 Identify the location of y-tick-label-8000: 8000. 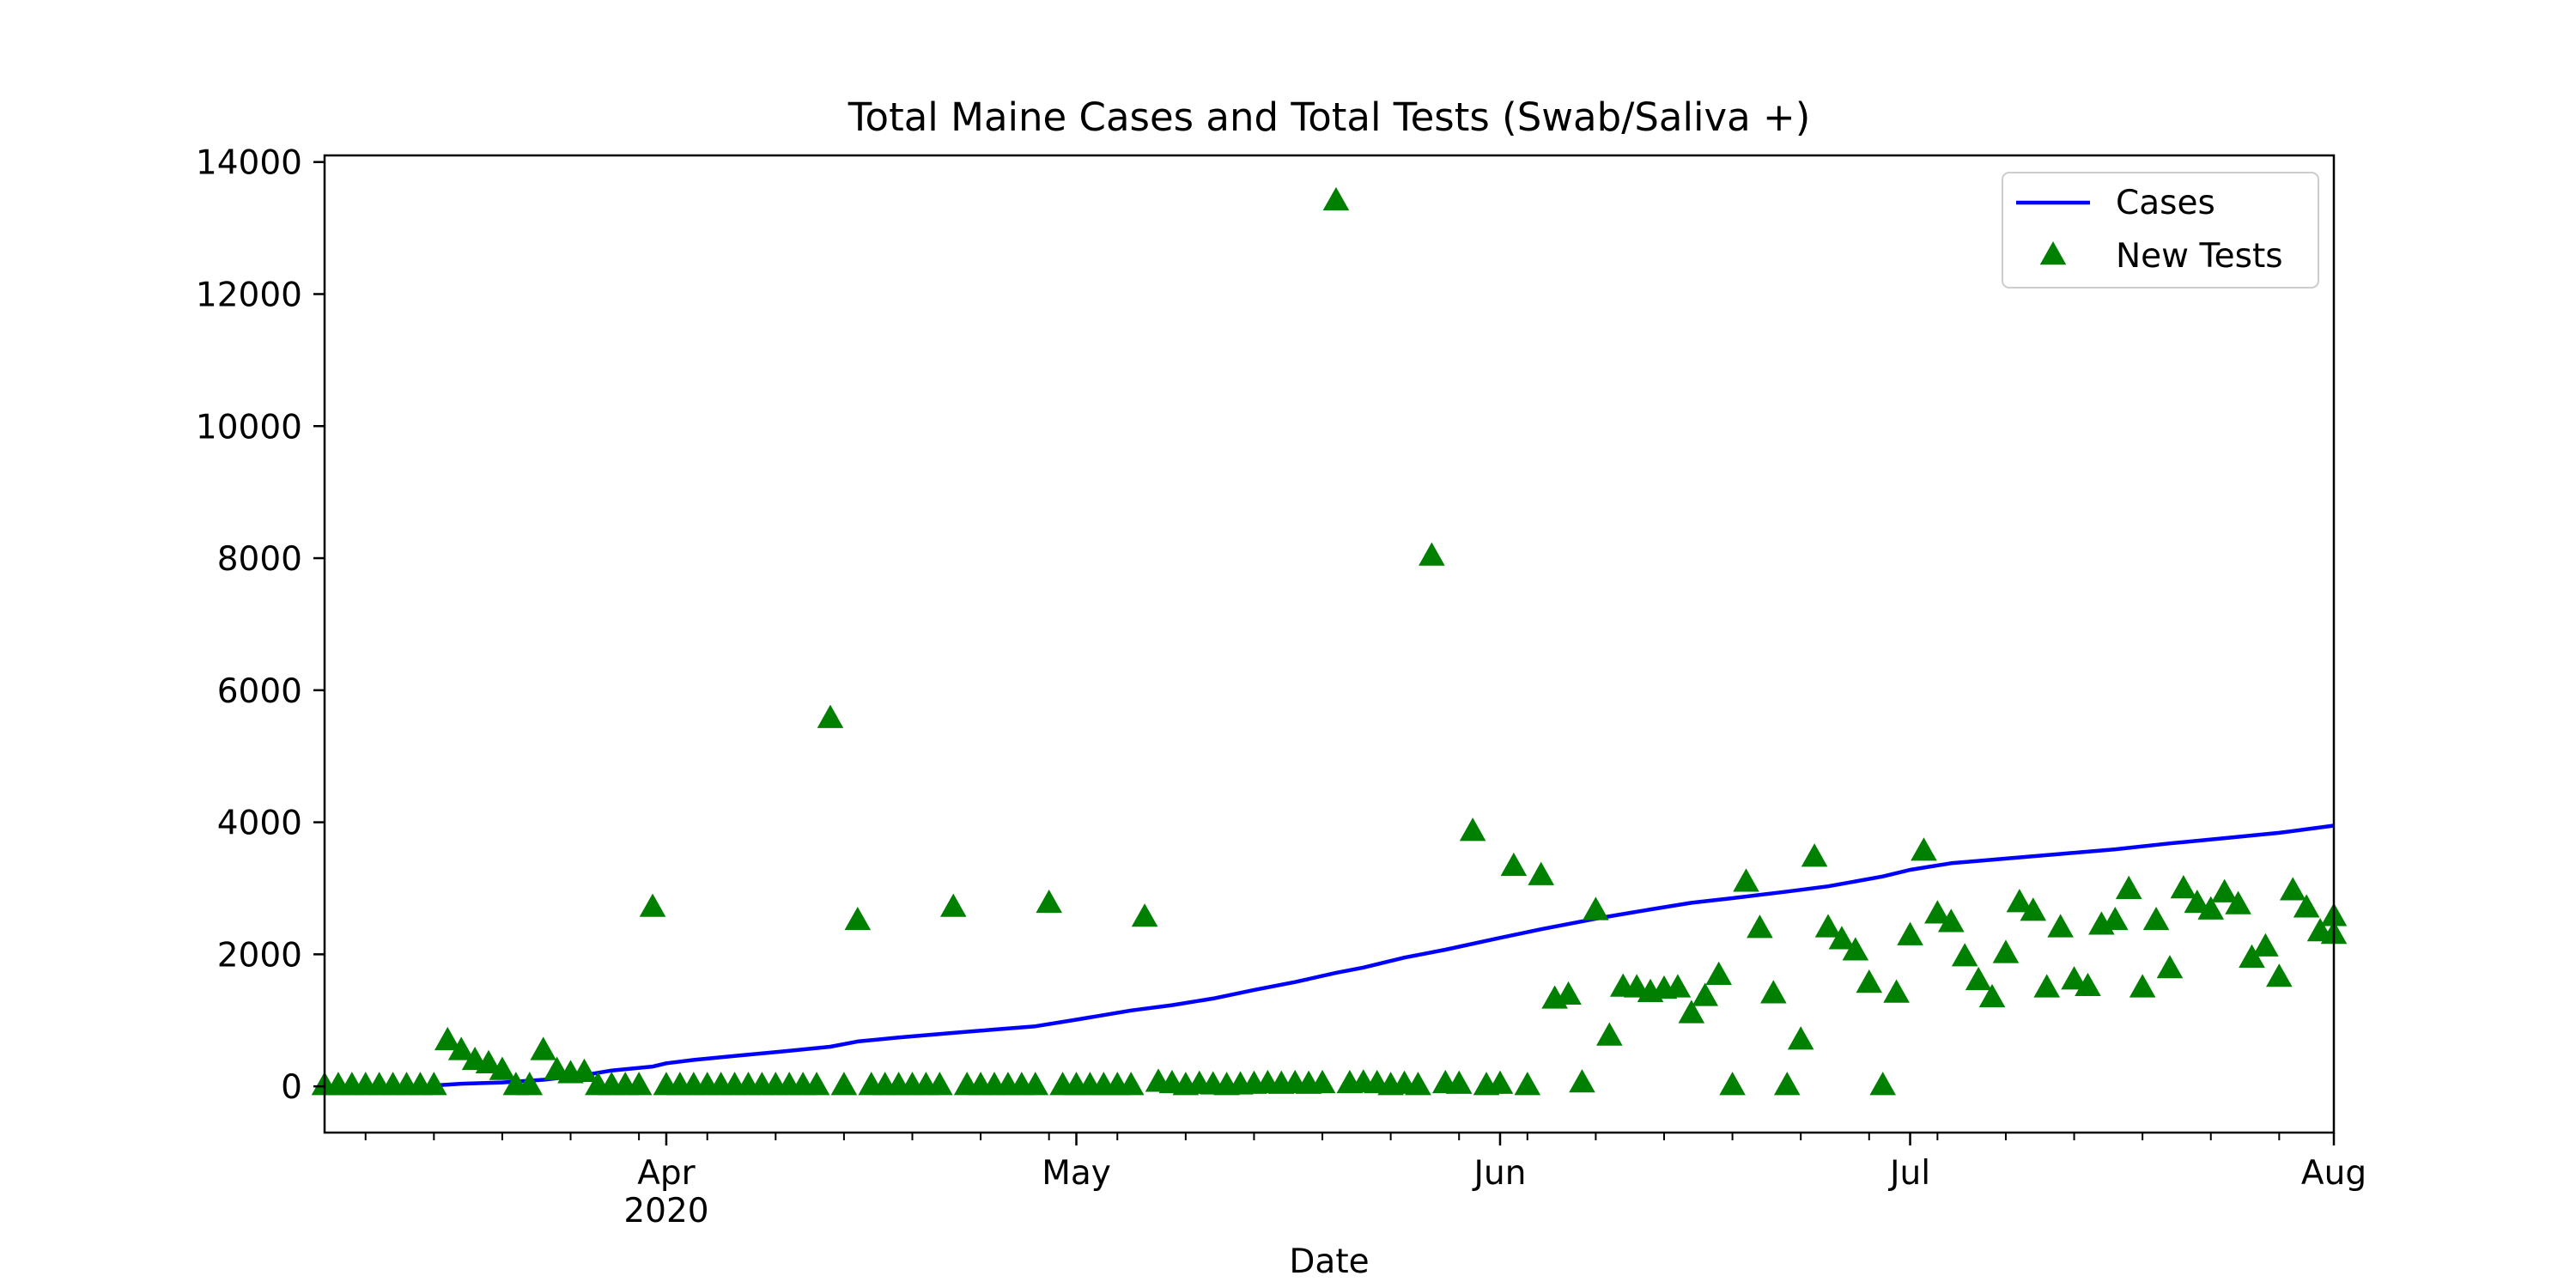
(259, 559).